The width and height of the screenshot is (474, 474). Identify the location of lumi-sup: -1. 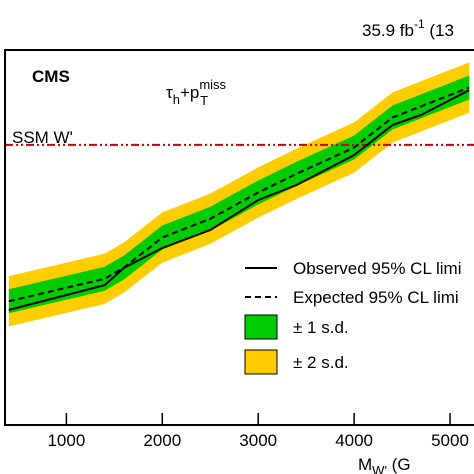
(419, 24).